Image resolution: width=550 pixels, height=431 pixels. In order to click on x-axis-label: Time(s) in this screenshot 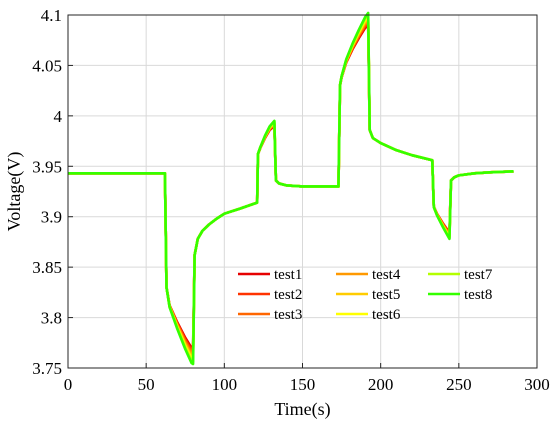, I will do `click(302, 409)`.